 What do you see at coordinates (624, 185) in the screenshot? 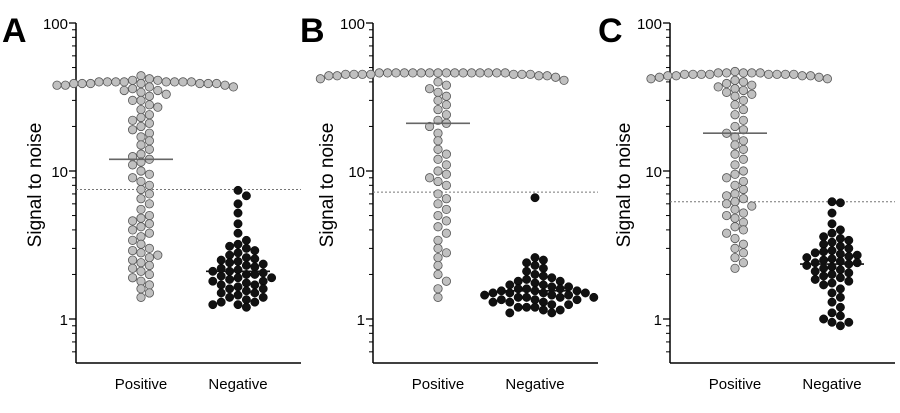
I see `panel-c-y-axis-label: Signal to noise` at bounding box center [624, 185].